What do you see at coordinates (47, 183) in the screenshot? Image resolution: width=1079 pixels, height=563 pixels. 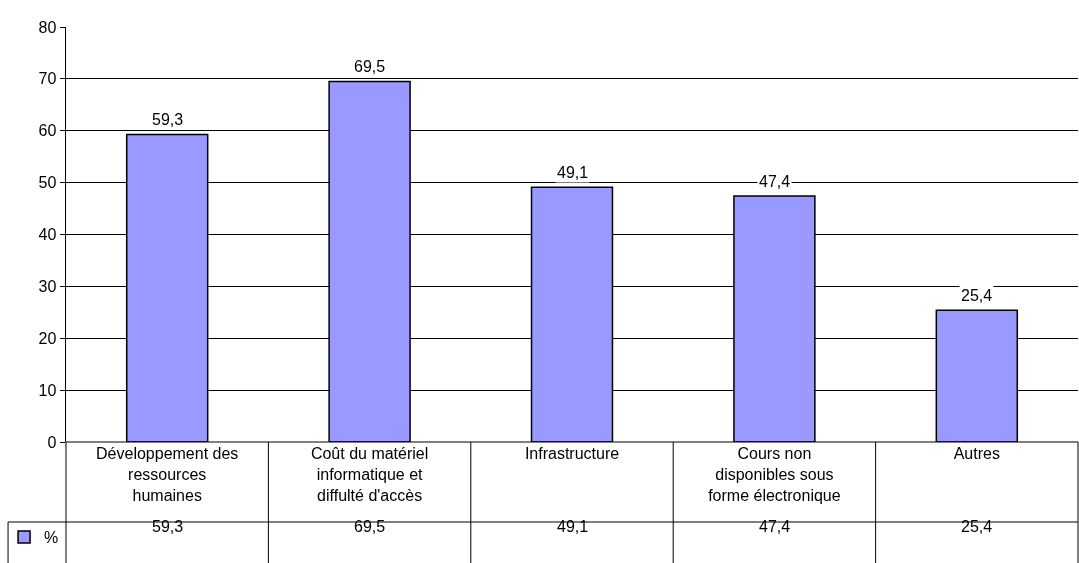 I see `y-tick-label: 50` at bounding box center [47, 183].